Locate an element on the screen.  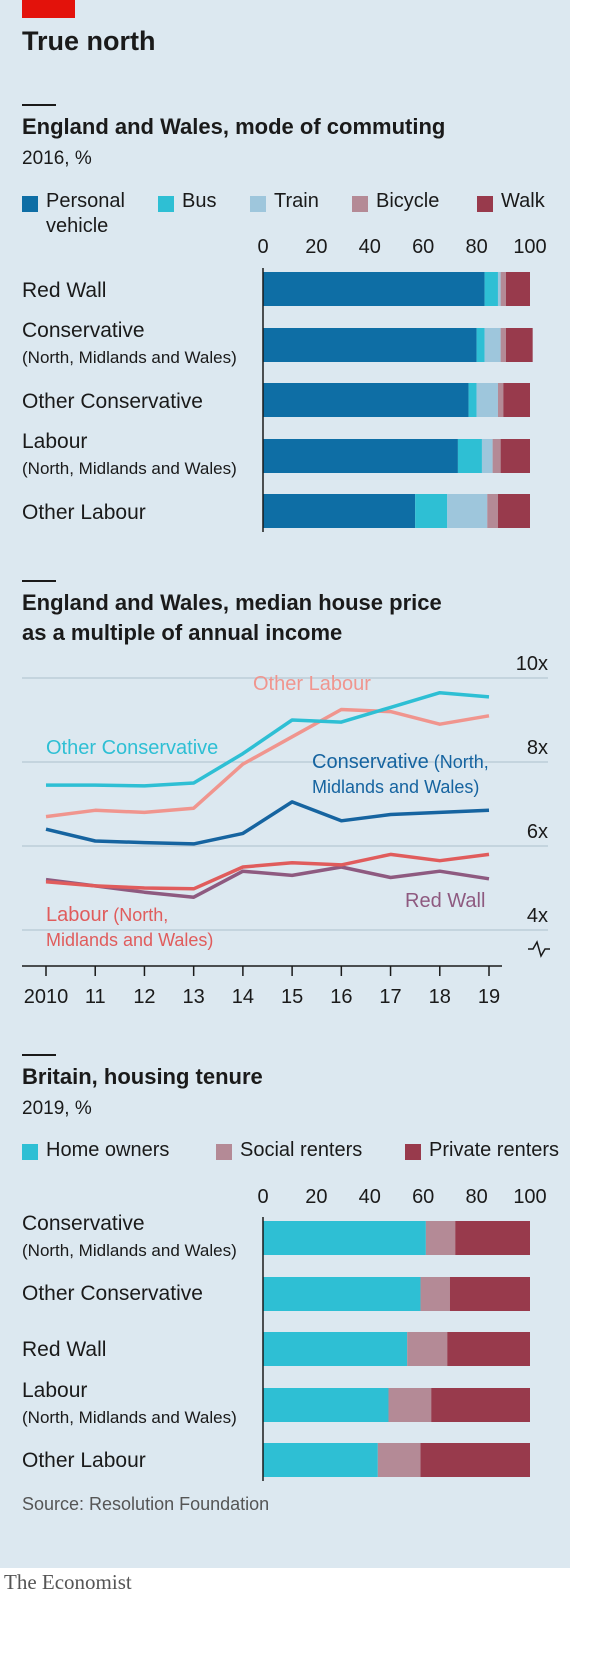
legend-swatch-social-renters is located at coordinates (224, 1152).